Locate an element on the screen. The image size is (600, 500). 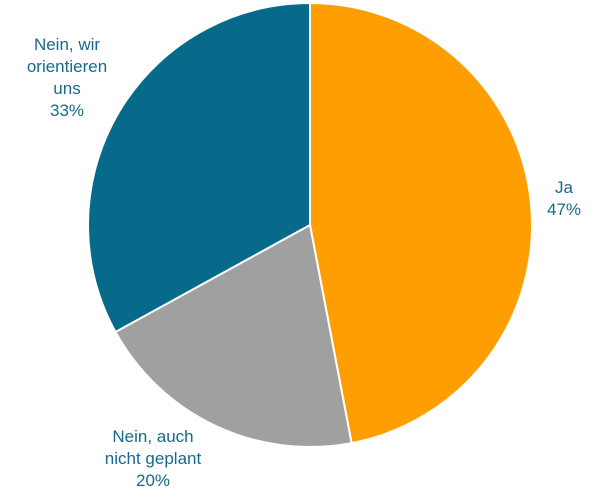
slice-label-ja-value: 47% is located at coordinates (564, 209).